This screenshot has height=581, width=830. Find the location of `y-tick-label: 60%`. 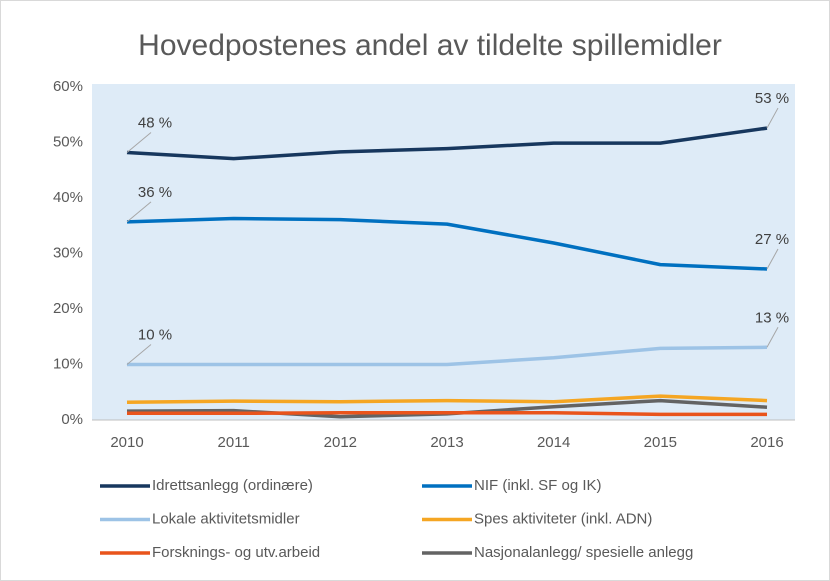

y-tick-label: 60% is located at coordinates (68, 86).